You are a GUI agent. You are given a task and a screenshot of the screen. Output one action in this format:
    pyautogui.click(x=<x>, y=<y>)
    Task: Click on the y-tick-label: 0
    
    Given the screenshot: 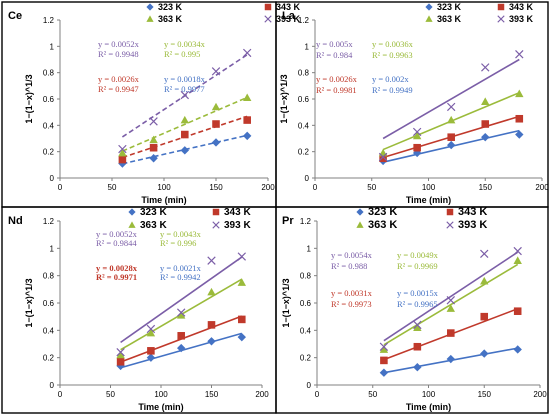 What is the action you would take?
    pyautogui.click(x=307, y=178)
    